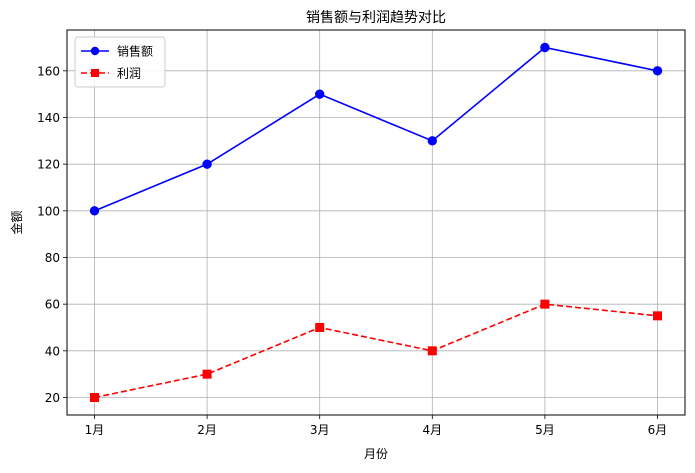 This screenshot has height=473, width=695. I want to click on y-tick-label: 60, so click(52, 305).